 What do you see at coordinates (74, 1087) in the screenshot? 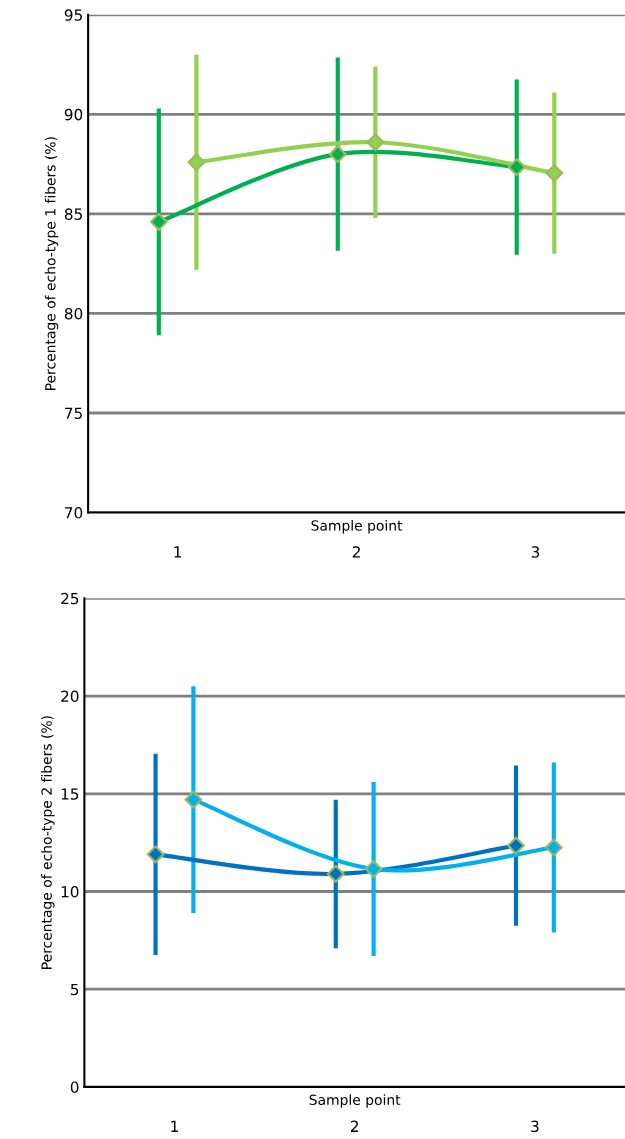
I see `y-tick-label: 0` at bounding box center [74, 1087].